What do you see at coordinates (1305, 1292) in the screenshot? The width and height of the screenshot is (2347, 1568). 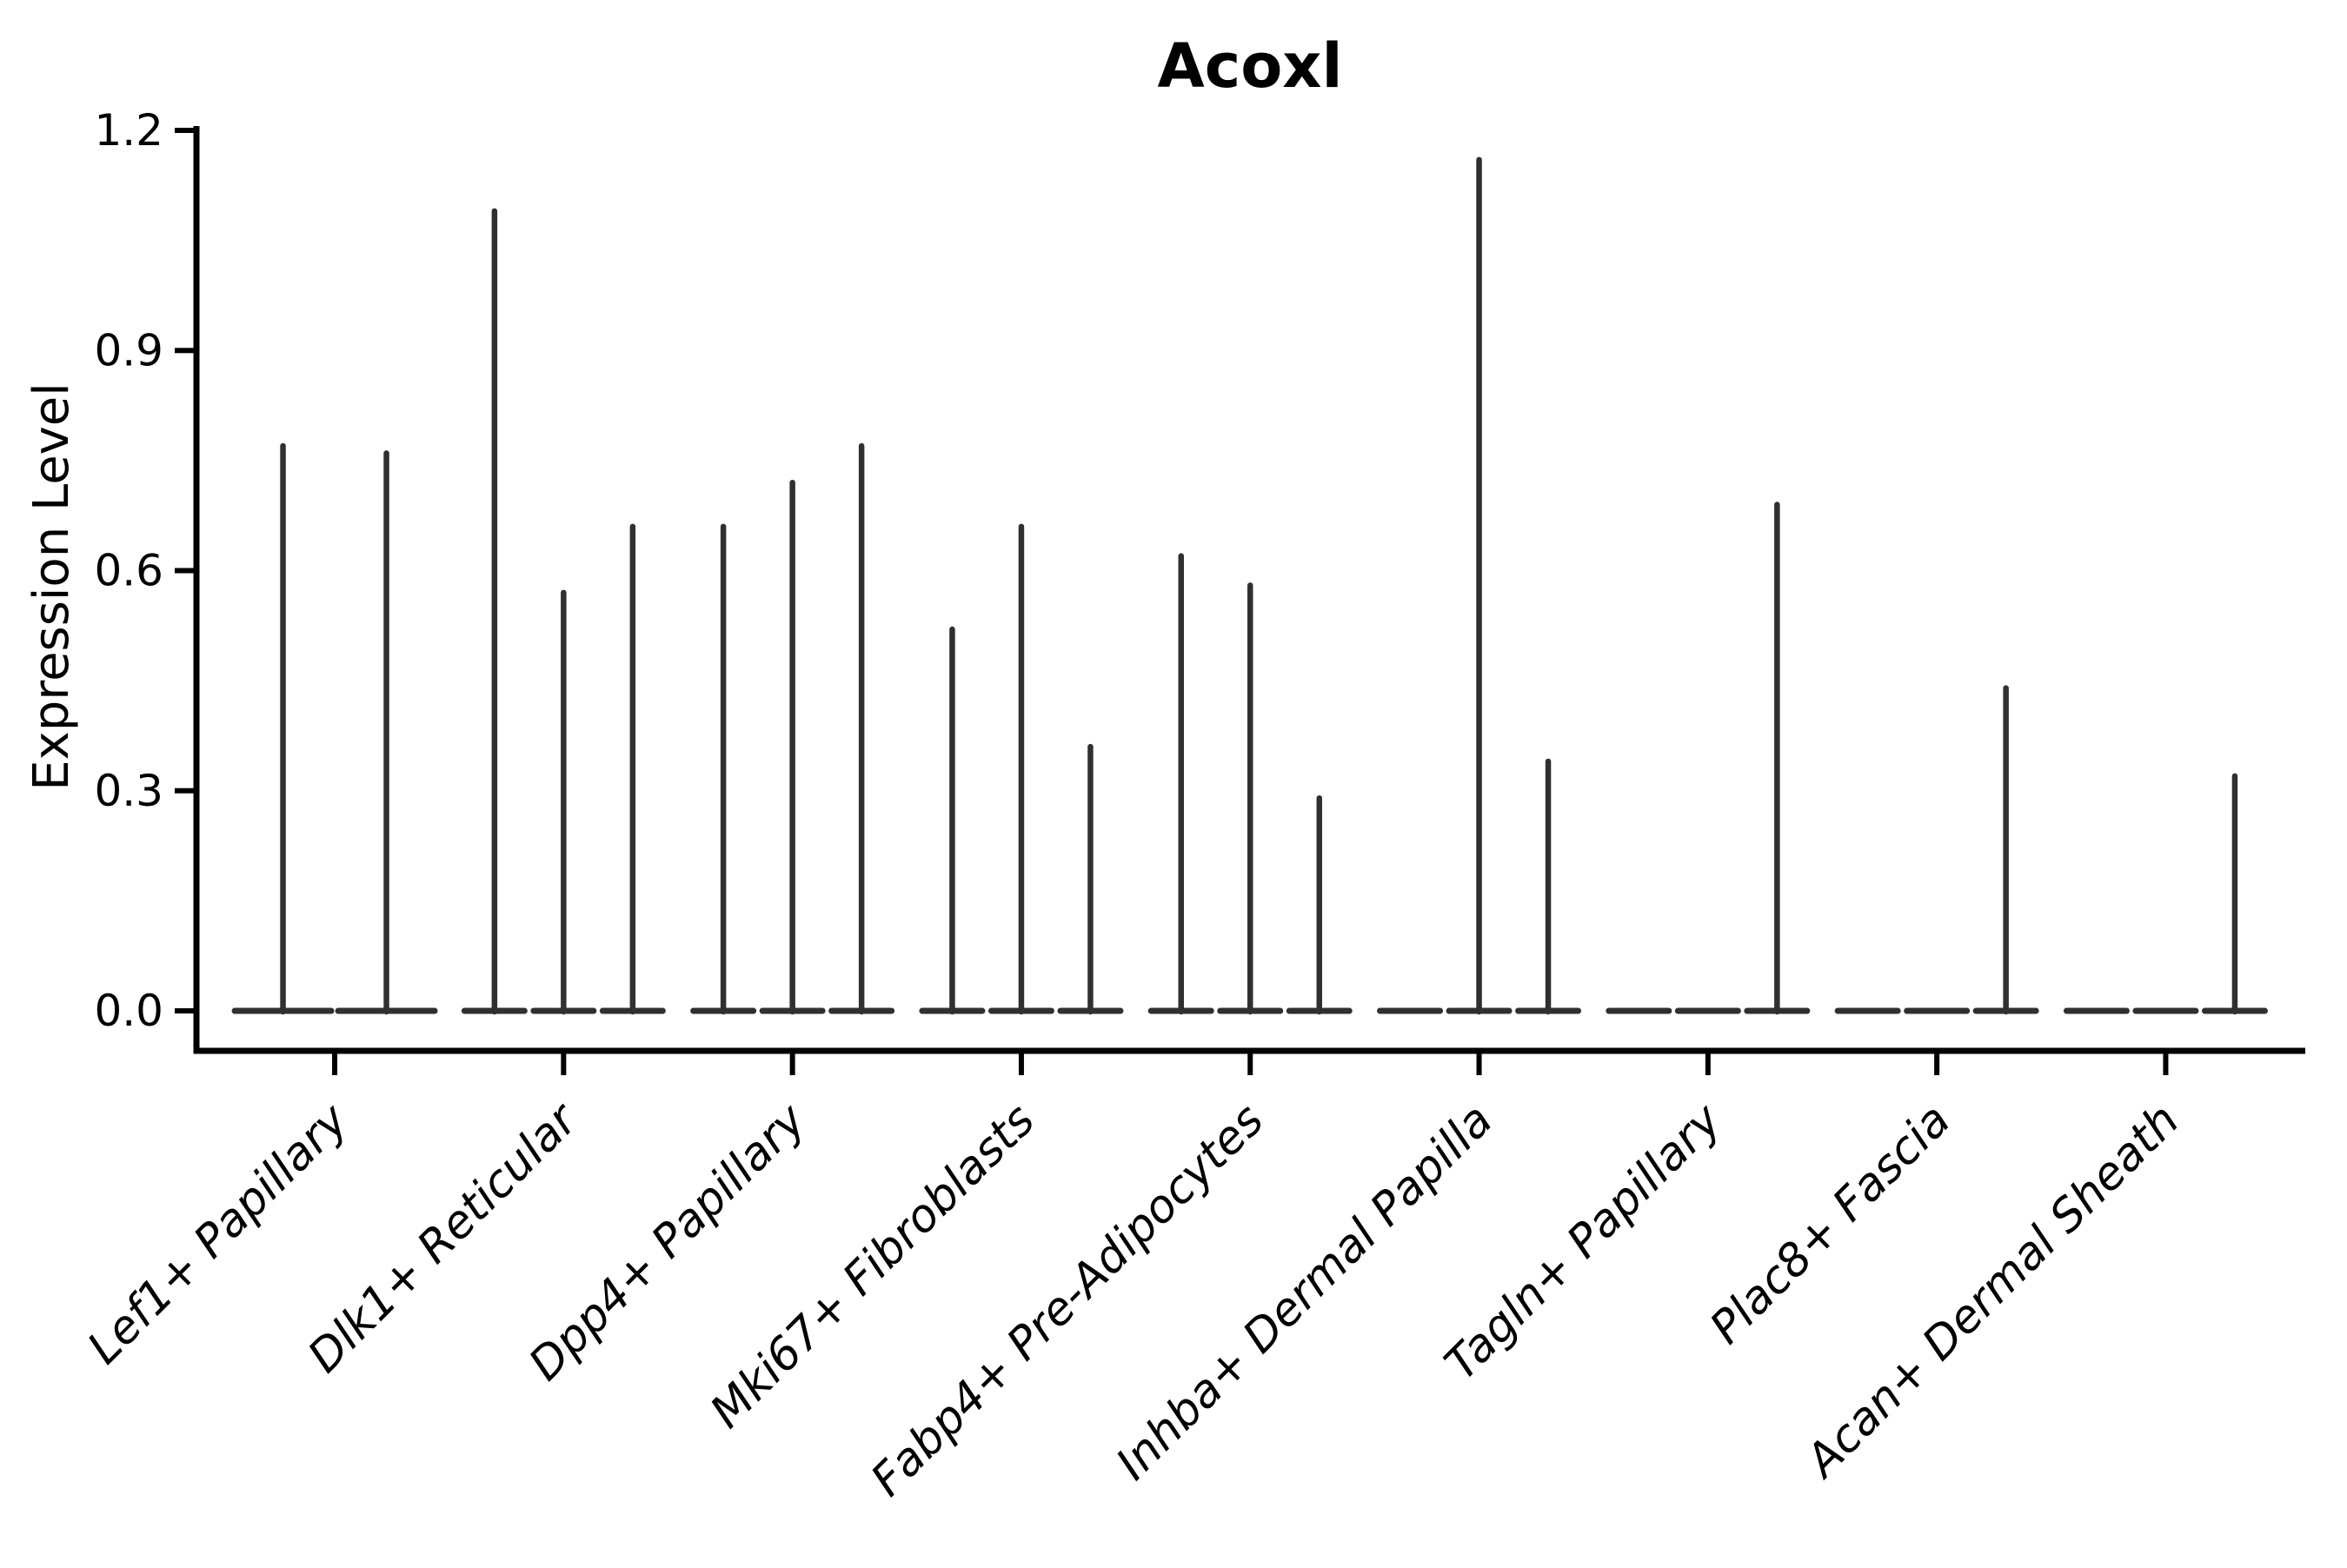 I see `x-tick-label: Inhba+ Dermal Papilla` at bounding box center [1305, 1292].